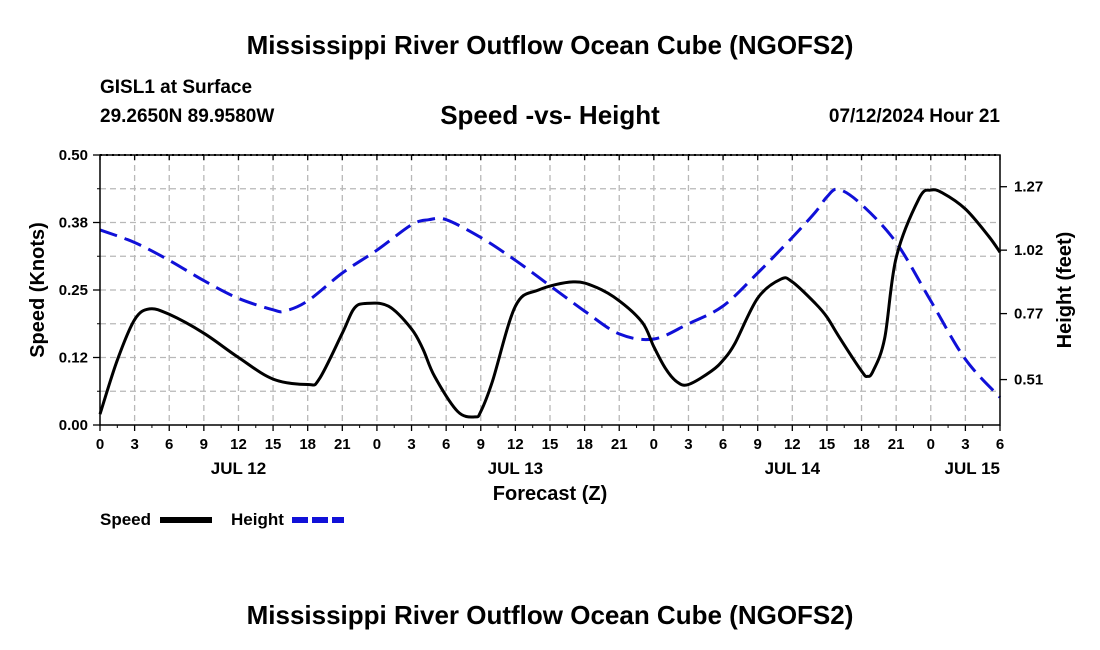  What do you see at coordinates (550, 494) in the screenshot?
I see `x-axis-label: Forecast (Z)` at bounding box center [550, 494].